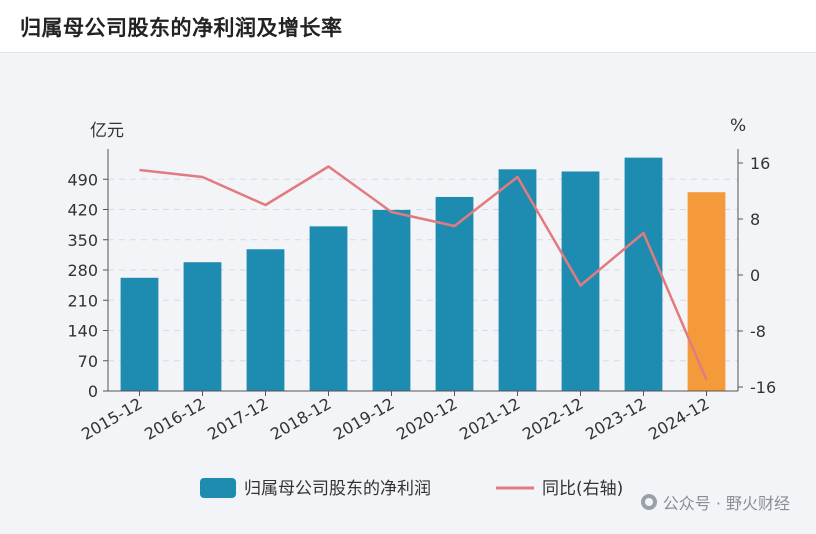 The height and width of the screenshot is (534, 816). What do you see at coordinates (111, 419) in the screenshot?
I see `x-tick-label: 2015-12` at bounding box center [111, 419].